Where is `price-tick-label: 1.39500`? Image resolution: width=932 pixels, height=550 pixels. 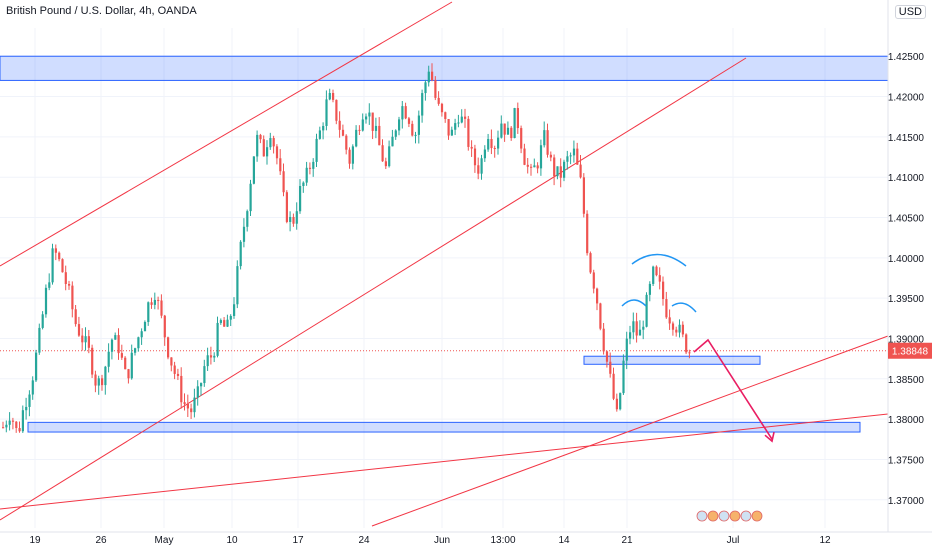 price-tick-label: 1.39500 is located at coordinates (906, 299).